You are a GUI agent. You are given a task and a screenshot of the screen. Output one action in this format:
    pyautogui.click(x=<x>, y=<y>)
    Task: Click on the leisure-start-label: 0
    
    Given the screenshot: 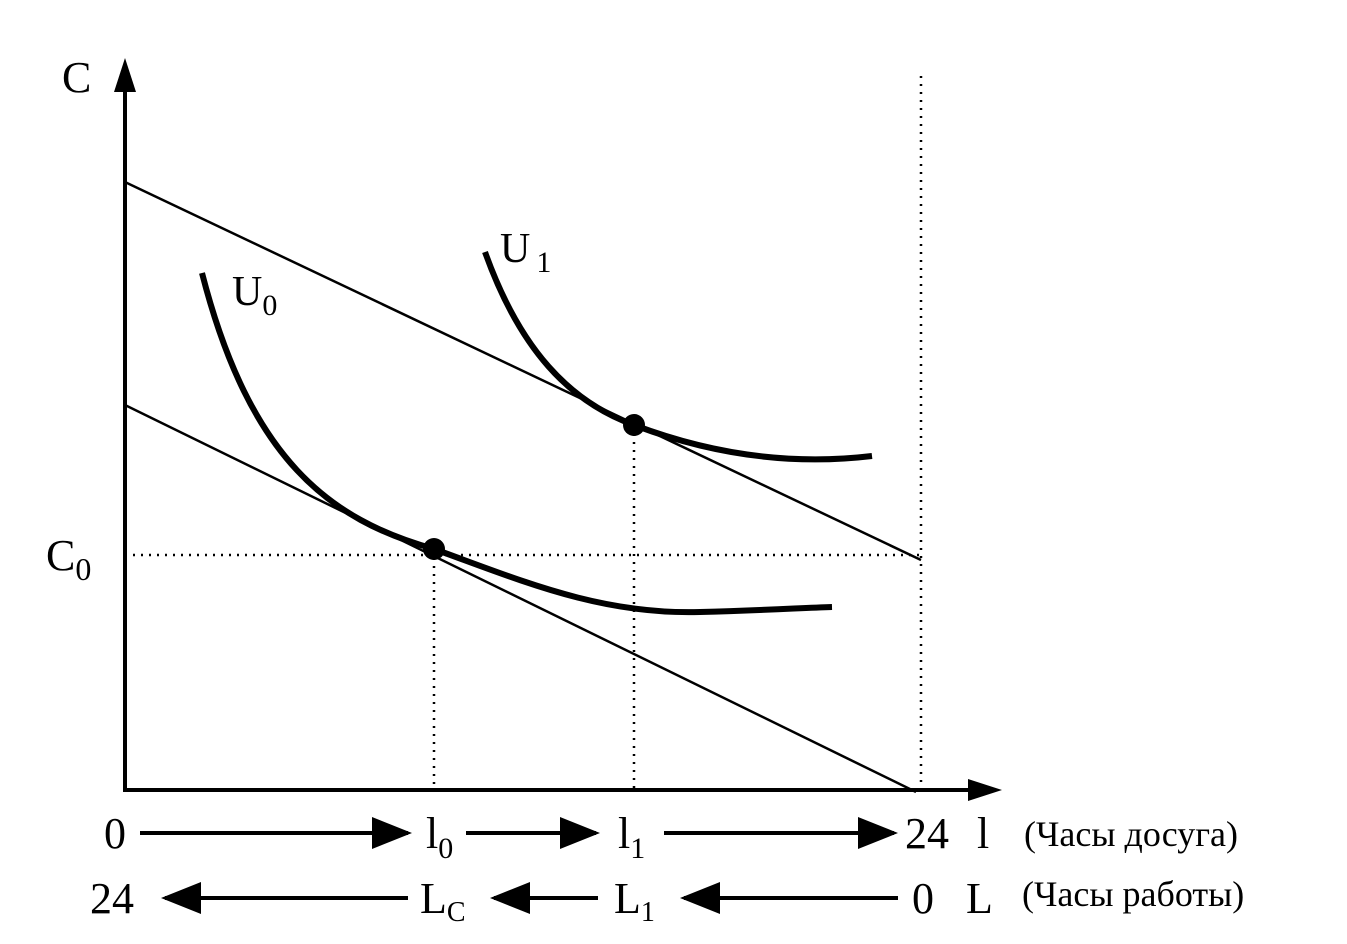 What is the action you would take?
    pyautogui.click(x=115, y=833)
    